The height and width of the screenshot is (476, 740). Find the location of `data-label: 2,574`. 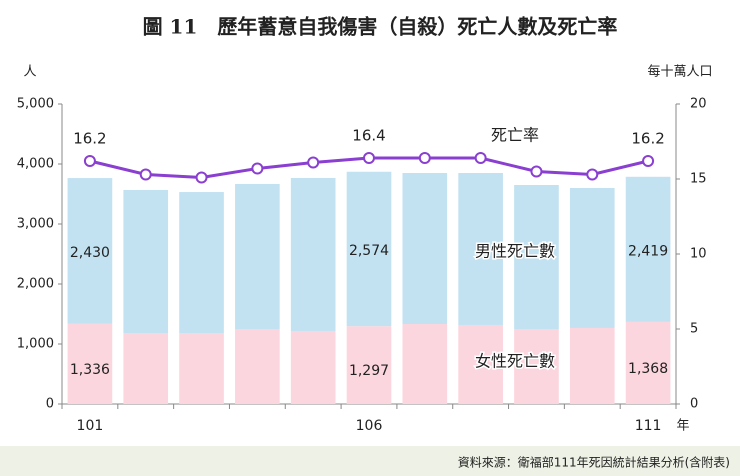

data-label: 2,574 is located at coordinates (369, 251).